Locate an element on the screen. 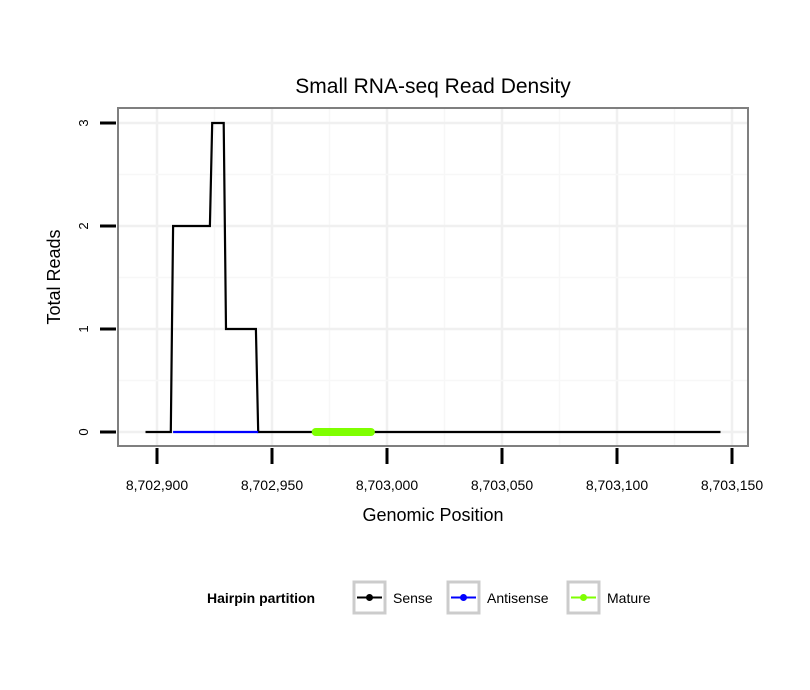 This screenshot has height=690, width=810. x-tick-label: 8,703,100 is located at coordinates (617, 485).